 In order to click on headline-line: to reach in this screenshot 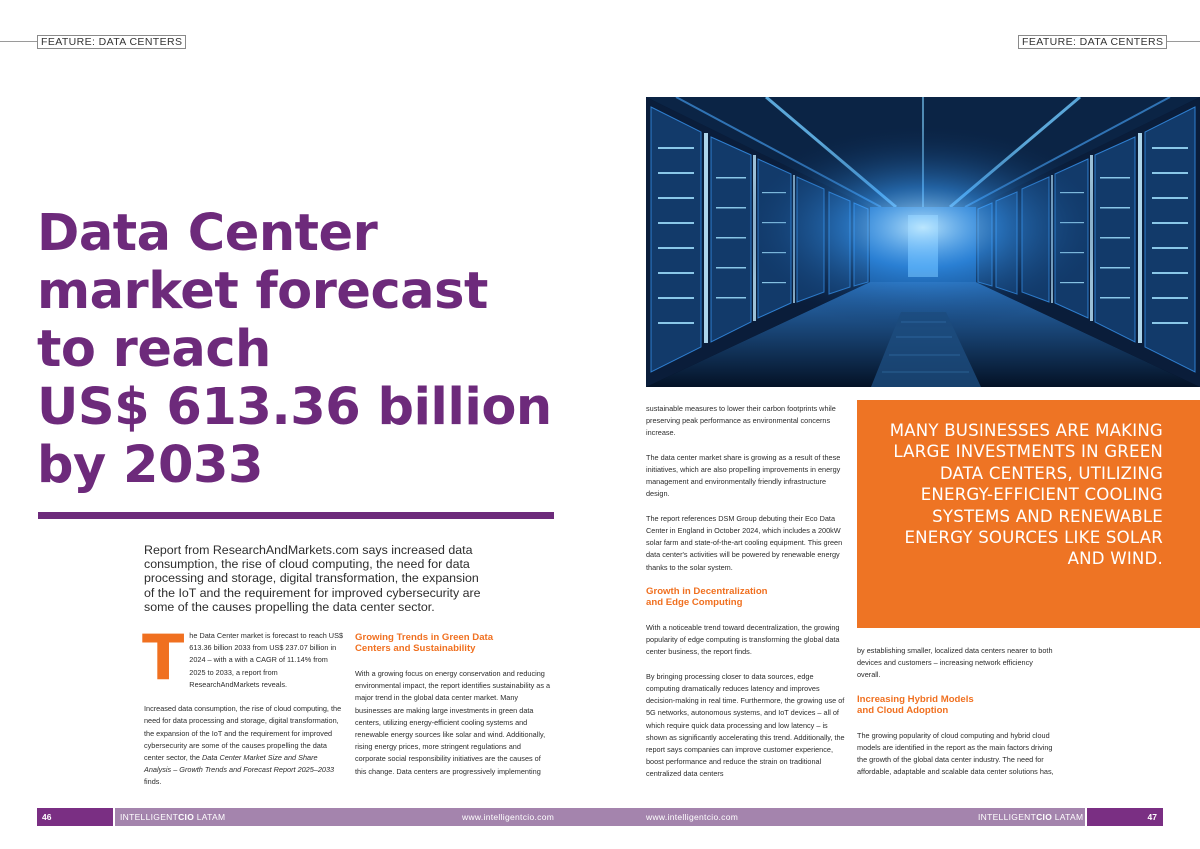, I will do `click(154, 349)`.